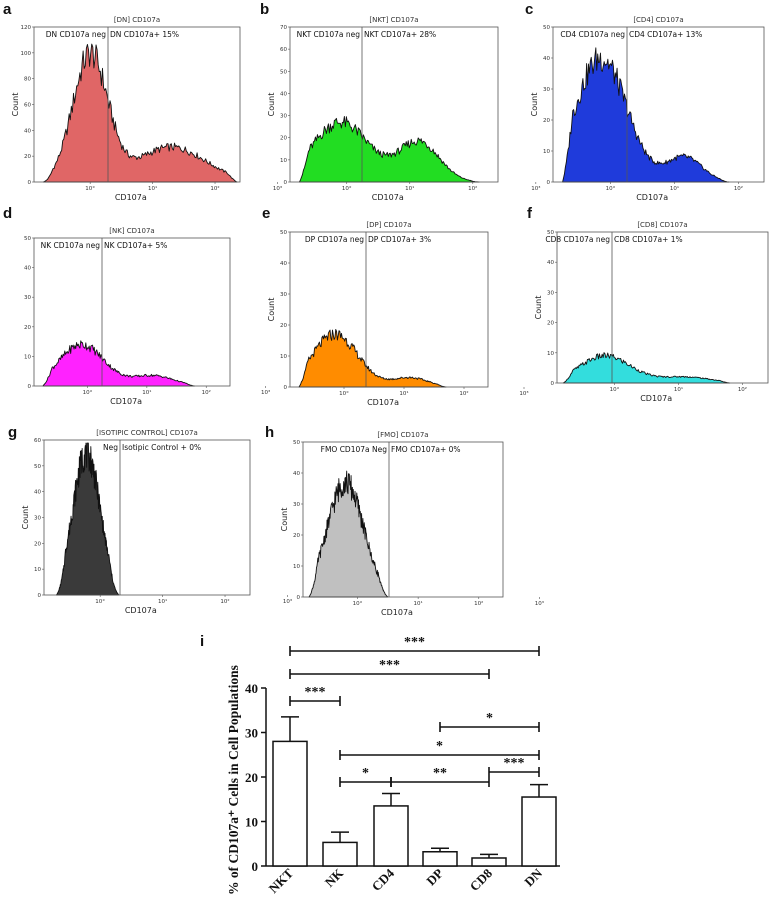  What do you see at coordinates (340, 854) in the screenshot?
I see `bar-nk` at bounding box center [340, 854].